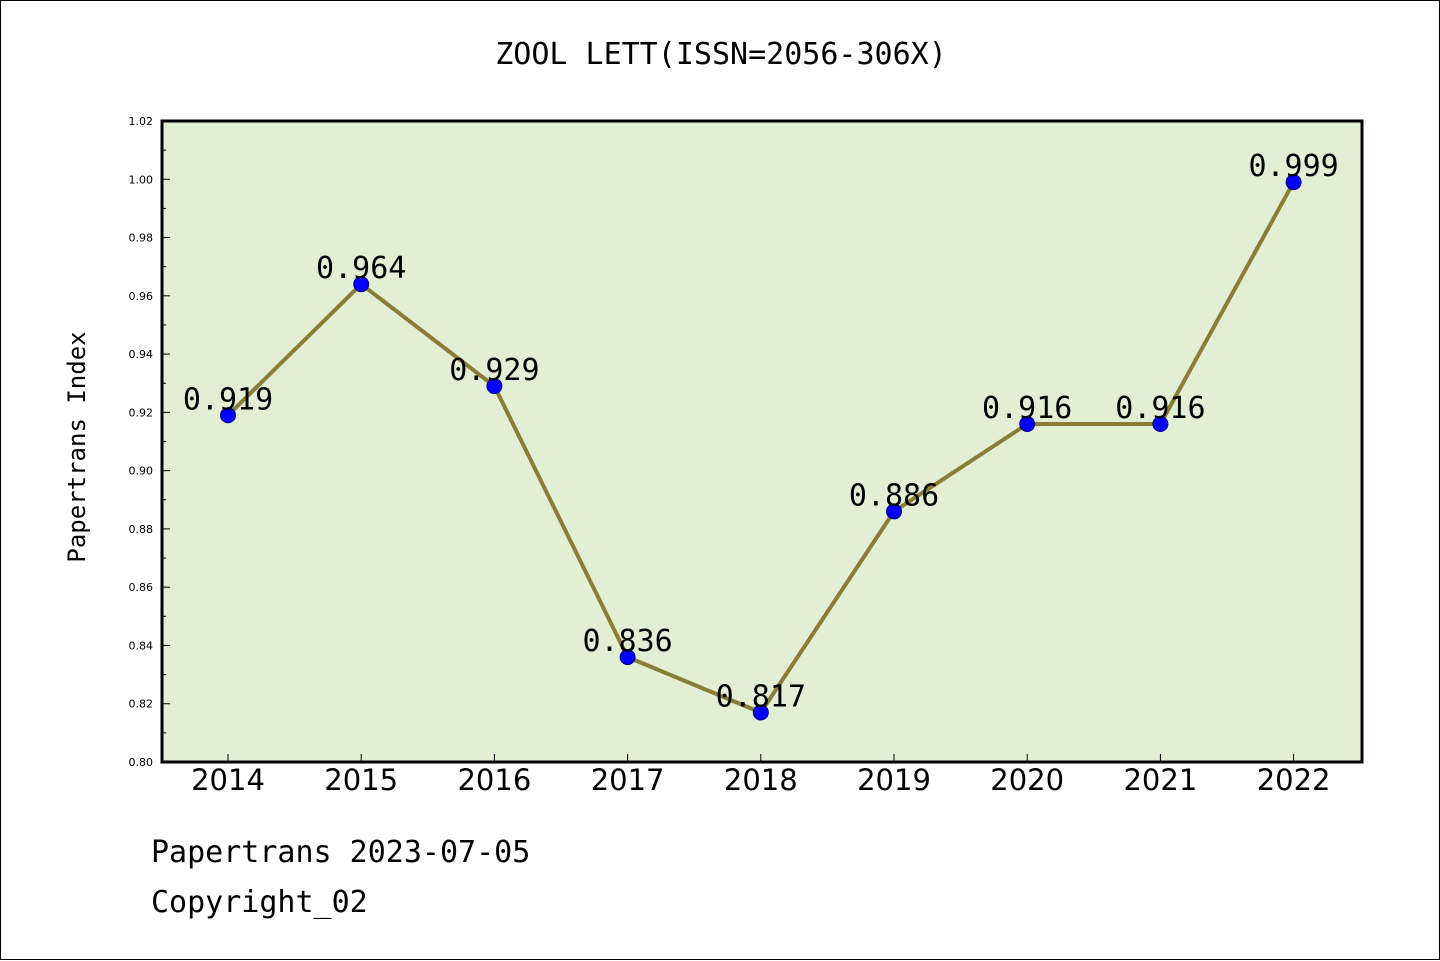 This screenshot has width=1440, height=961. What do you see at coordinates (141, 238) in the screenshot?
I see `y-tick-label: 0.98` at bounding box center [141, 238].